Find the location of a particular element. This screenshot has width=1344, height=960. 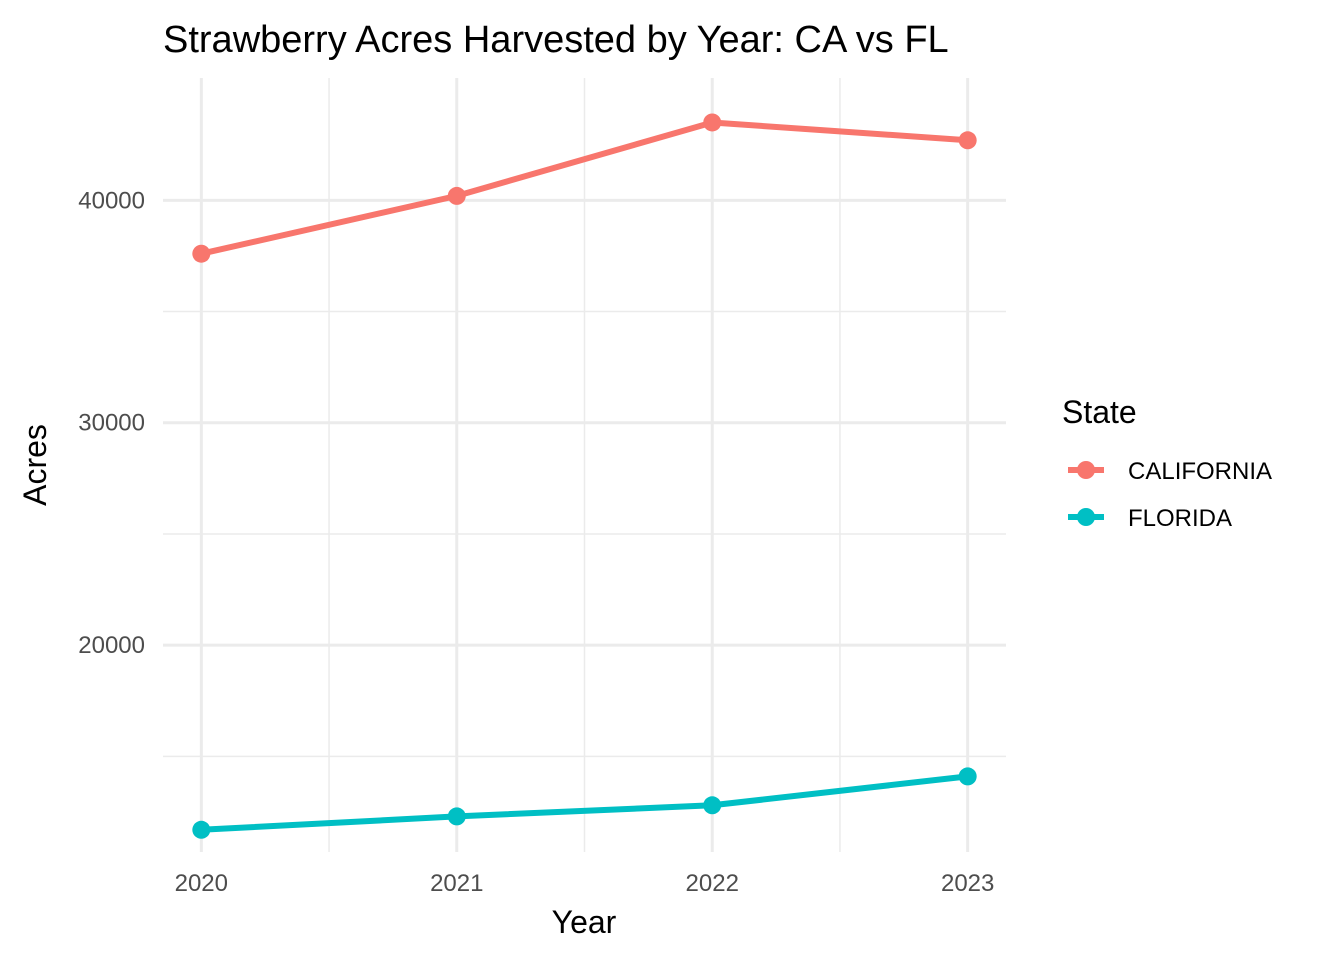

x-axis-title: Year is located at coordinates (584, 922).